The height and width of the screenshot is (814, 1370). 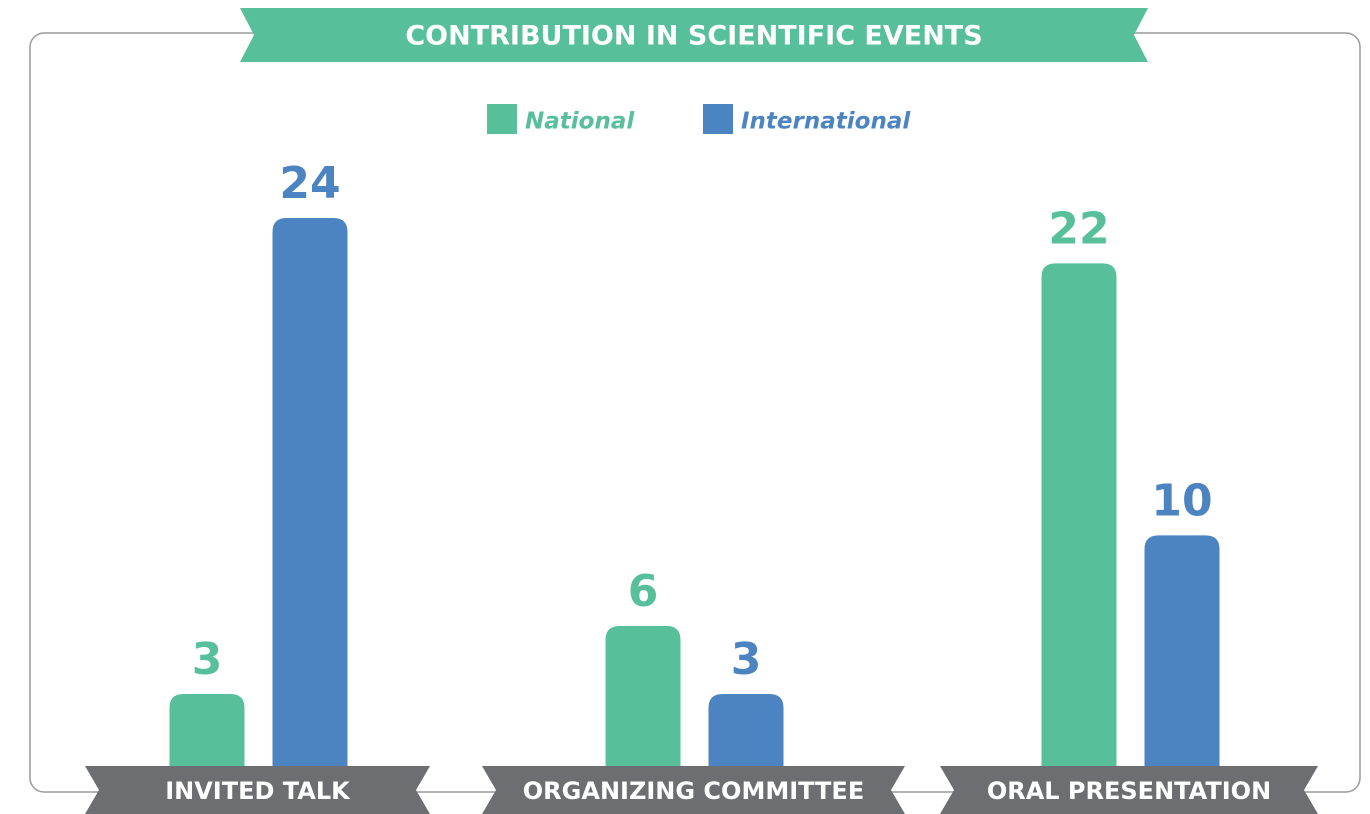 I want to click on legend-label: International, so click(x=826, y=122).